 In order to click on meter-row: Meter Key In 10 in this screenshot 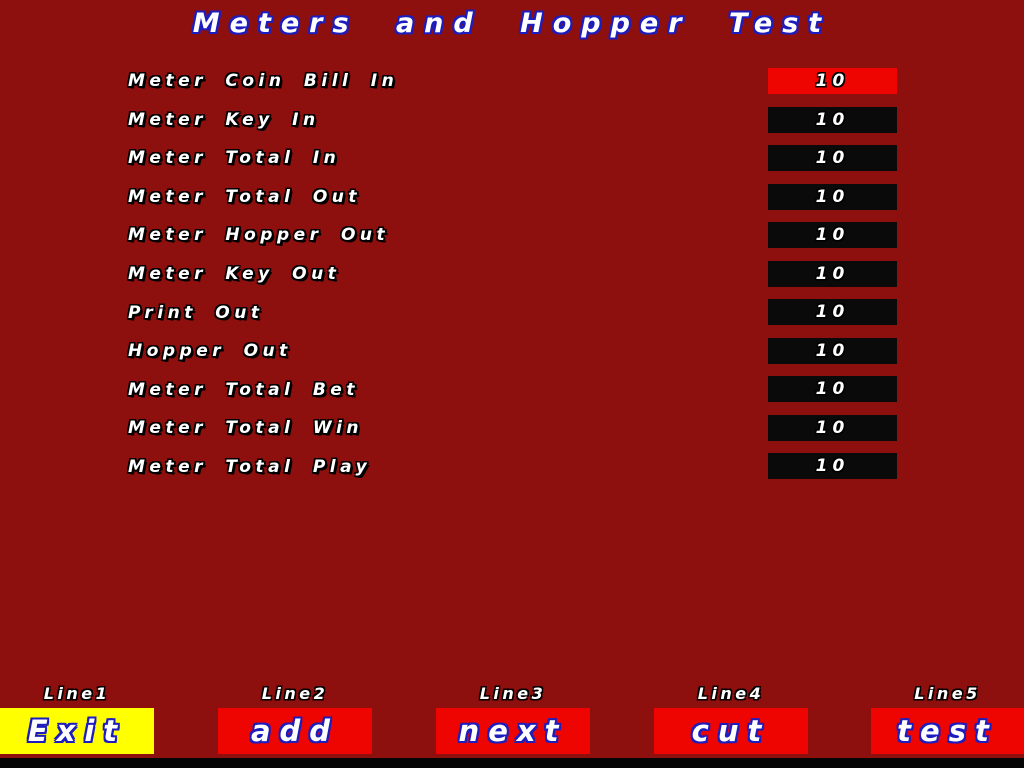, I will do `click(512, 120)`.